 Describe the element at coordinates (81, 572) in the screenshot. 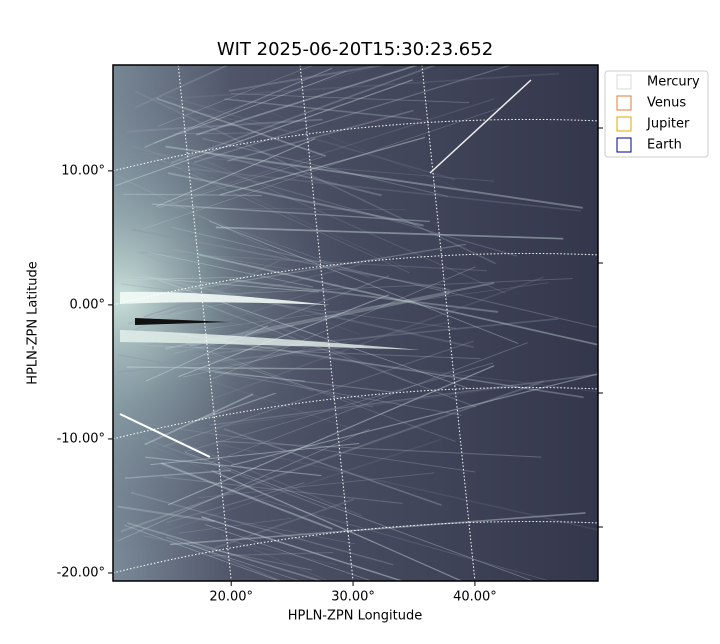

I see `y-tick-label: -20.00°` at that location.